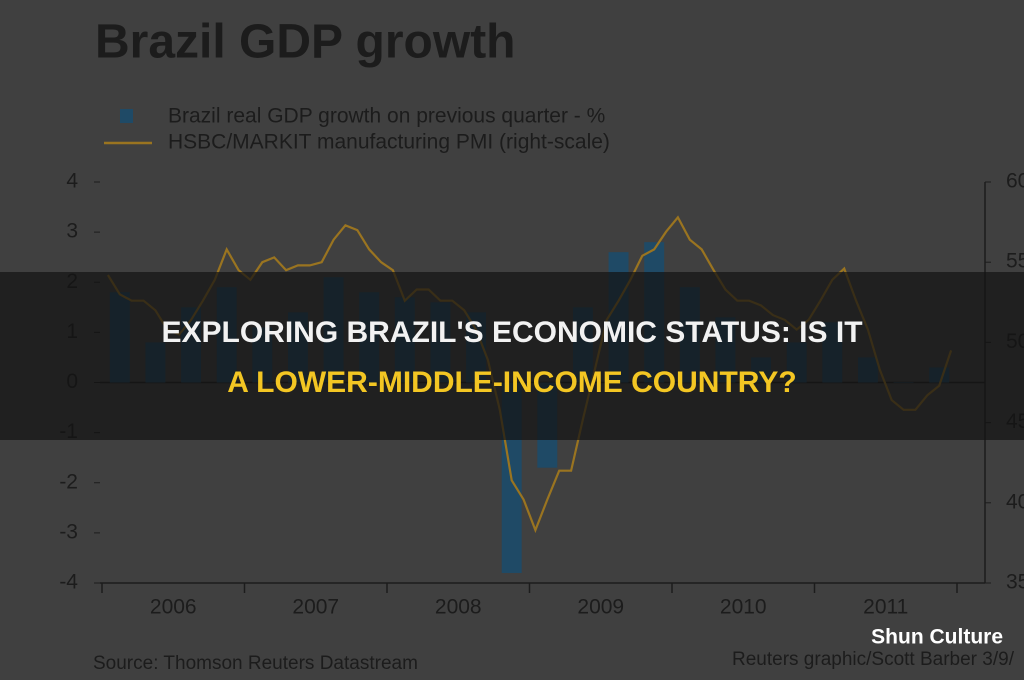 The width and height of the screenshot is (1024, 680). I want to click on credit: Reuters graphic/Scott Barber 3/9/, so click(873, 659).